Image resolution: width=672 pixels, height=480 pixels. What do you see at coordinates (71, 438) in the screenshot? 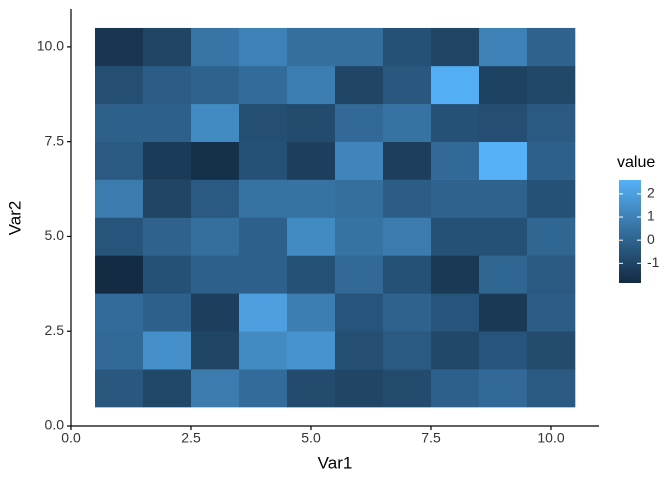
I see `x-tick-label: 0.0` at bounding box center [71, 438].